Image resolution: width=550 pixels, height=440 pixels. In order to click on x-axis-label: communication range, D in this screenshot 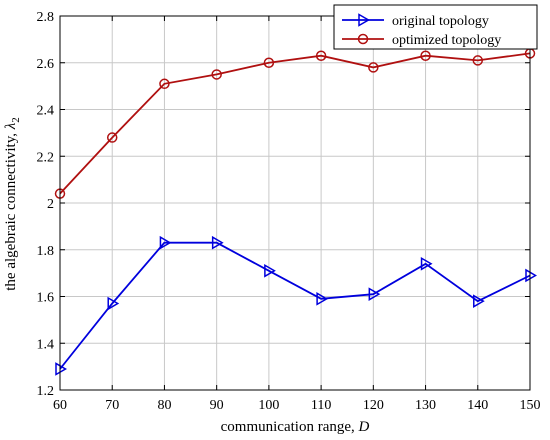, I will do `click(295, 427)`.